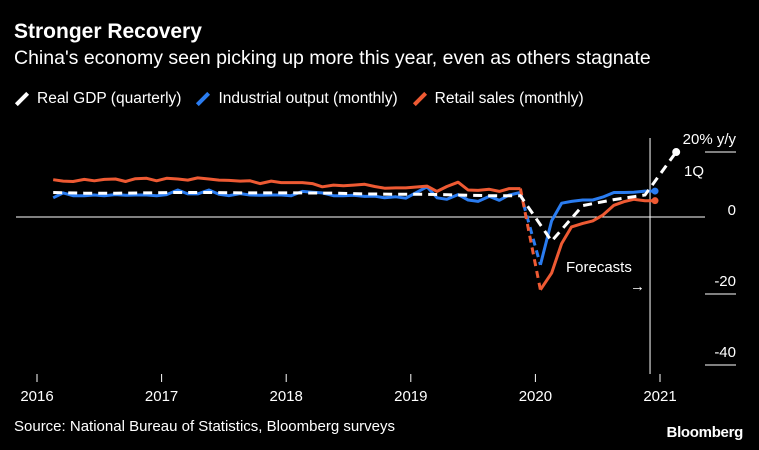  What do you see at coordinates (659, 396) in the screenshot?
I see `x-tick-label: 2021` at bounding box center [659, 396].